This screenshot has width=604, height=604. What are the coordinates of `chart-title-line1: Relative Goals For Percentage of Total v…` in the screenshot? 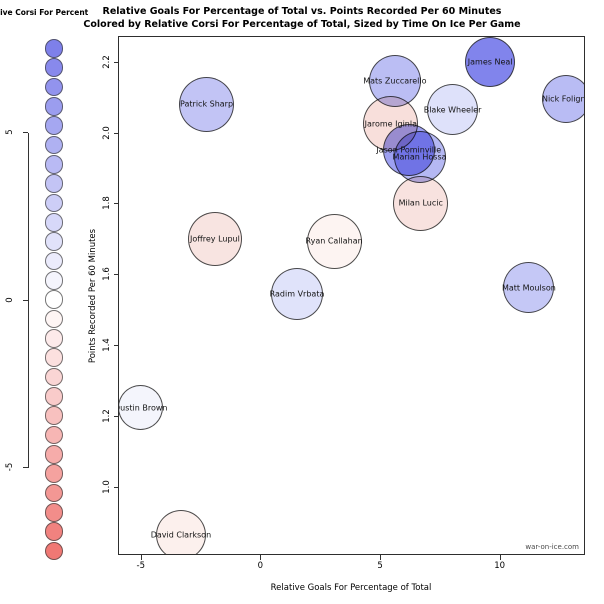 It's located at (302, 11).